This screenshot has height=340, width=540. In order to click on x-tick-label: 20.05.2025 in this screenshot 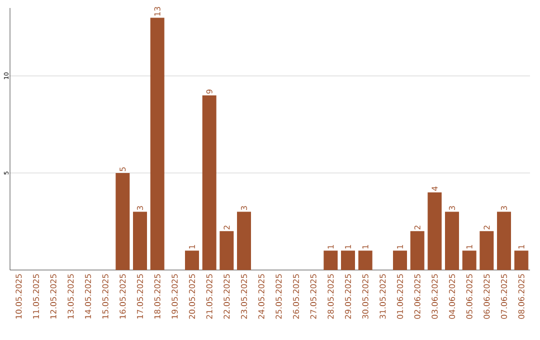, I will do `click(192, 296)`.